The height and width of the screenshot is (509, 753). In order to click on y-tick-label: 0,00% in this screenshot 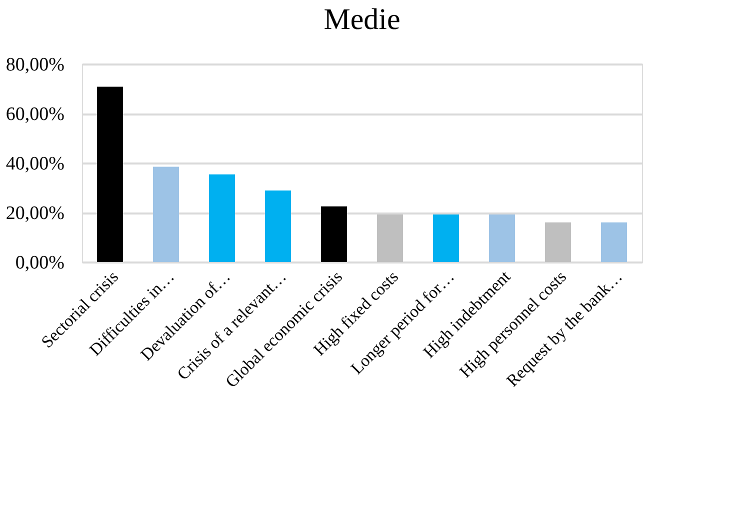, I will do `click(40, 263)`.